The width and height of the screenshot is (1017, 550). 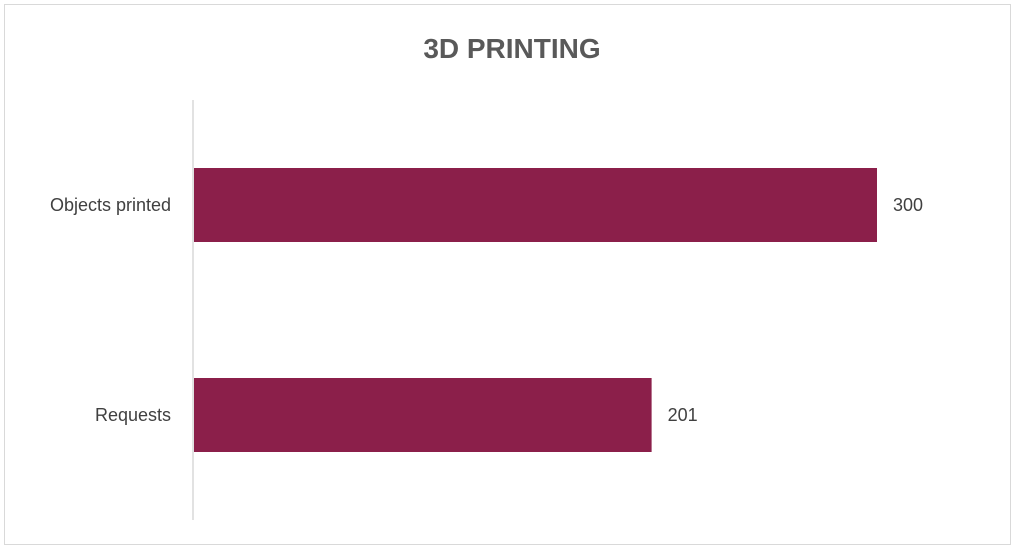 I want to click on data-label: 300, so click(x=908, y=205).